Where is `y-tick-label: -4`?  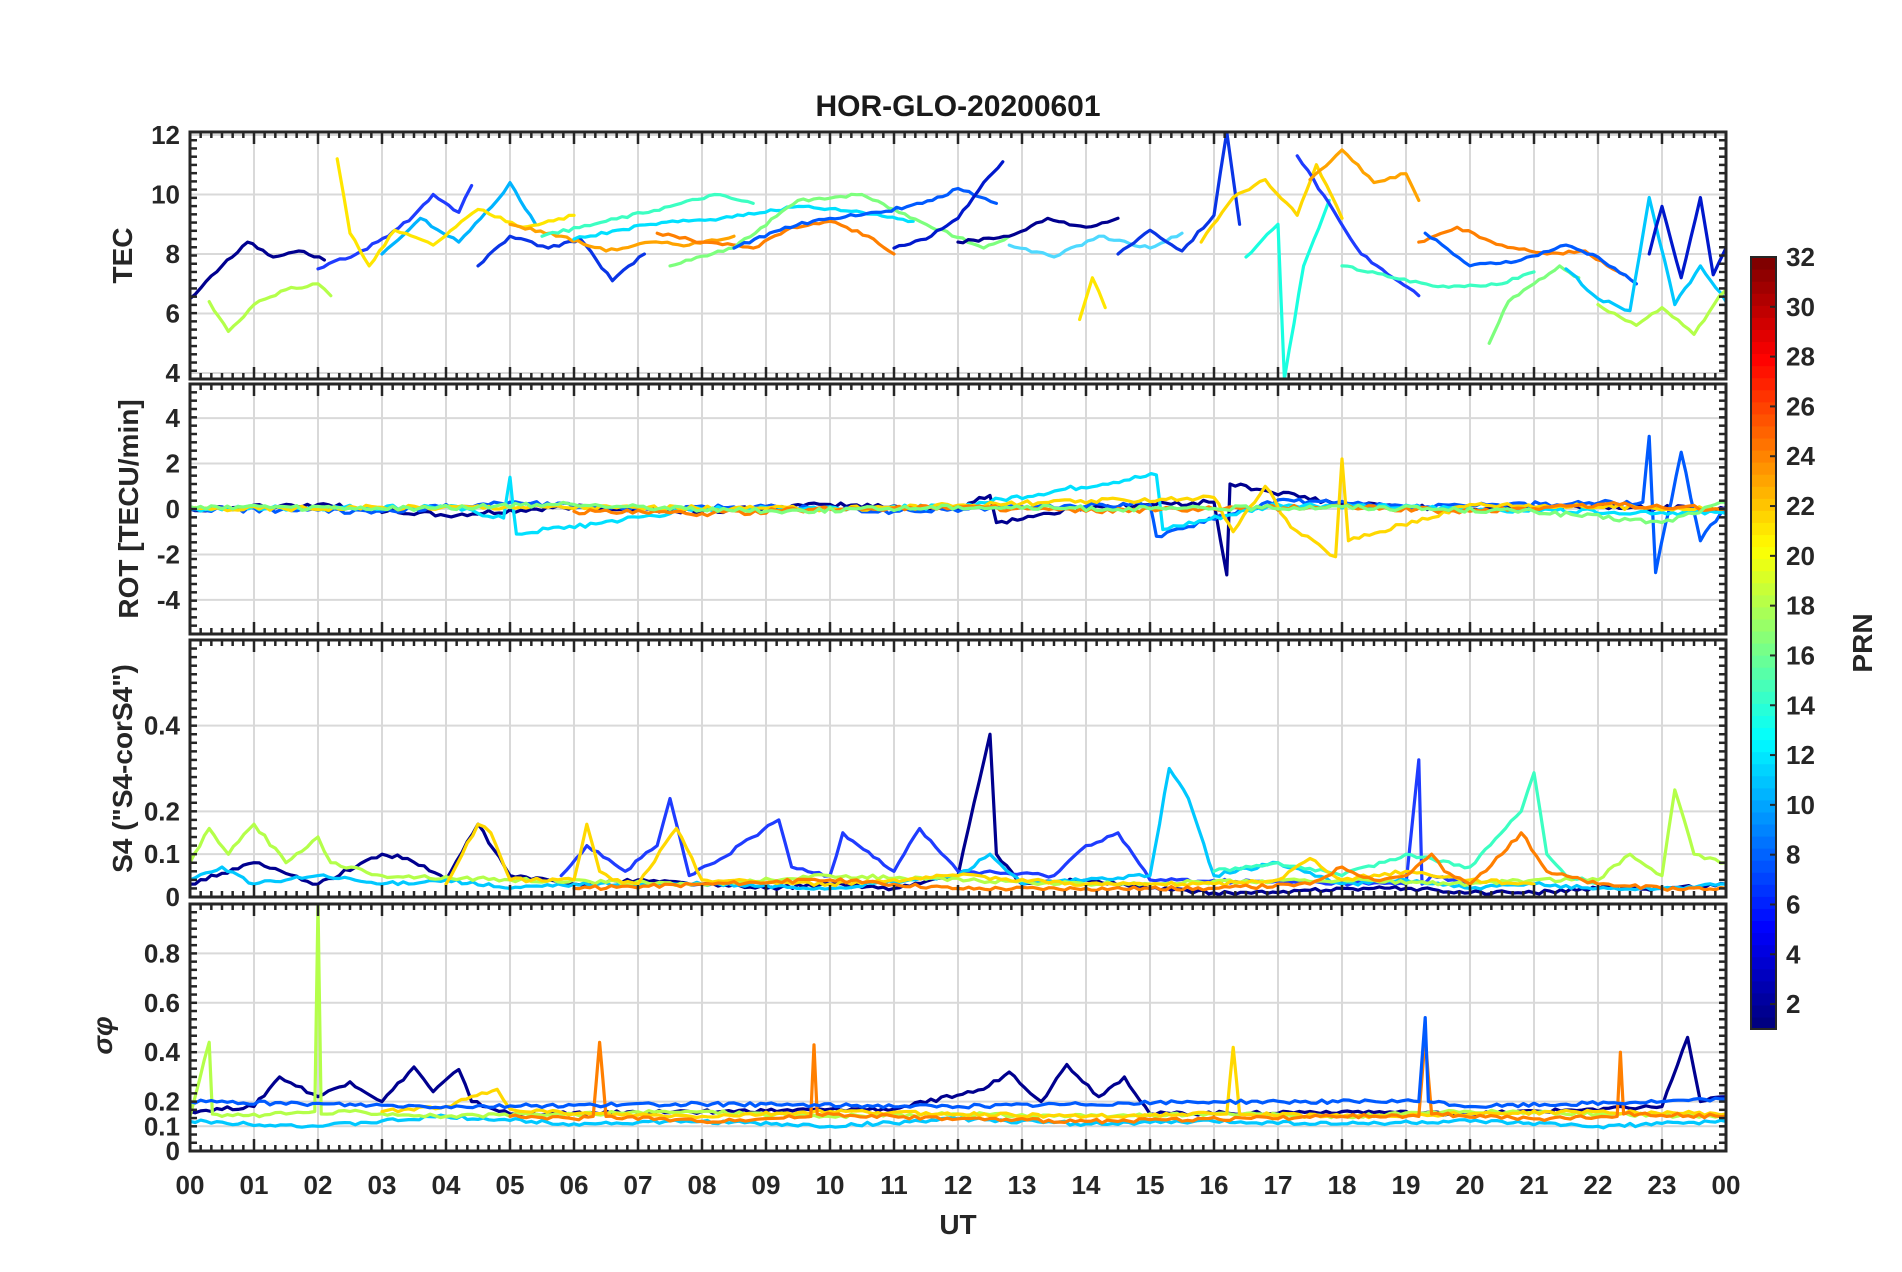 y-tick-label: -4 is located at coordinates (169, 600).